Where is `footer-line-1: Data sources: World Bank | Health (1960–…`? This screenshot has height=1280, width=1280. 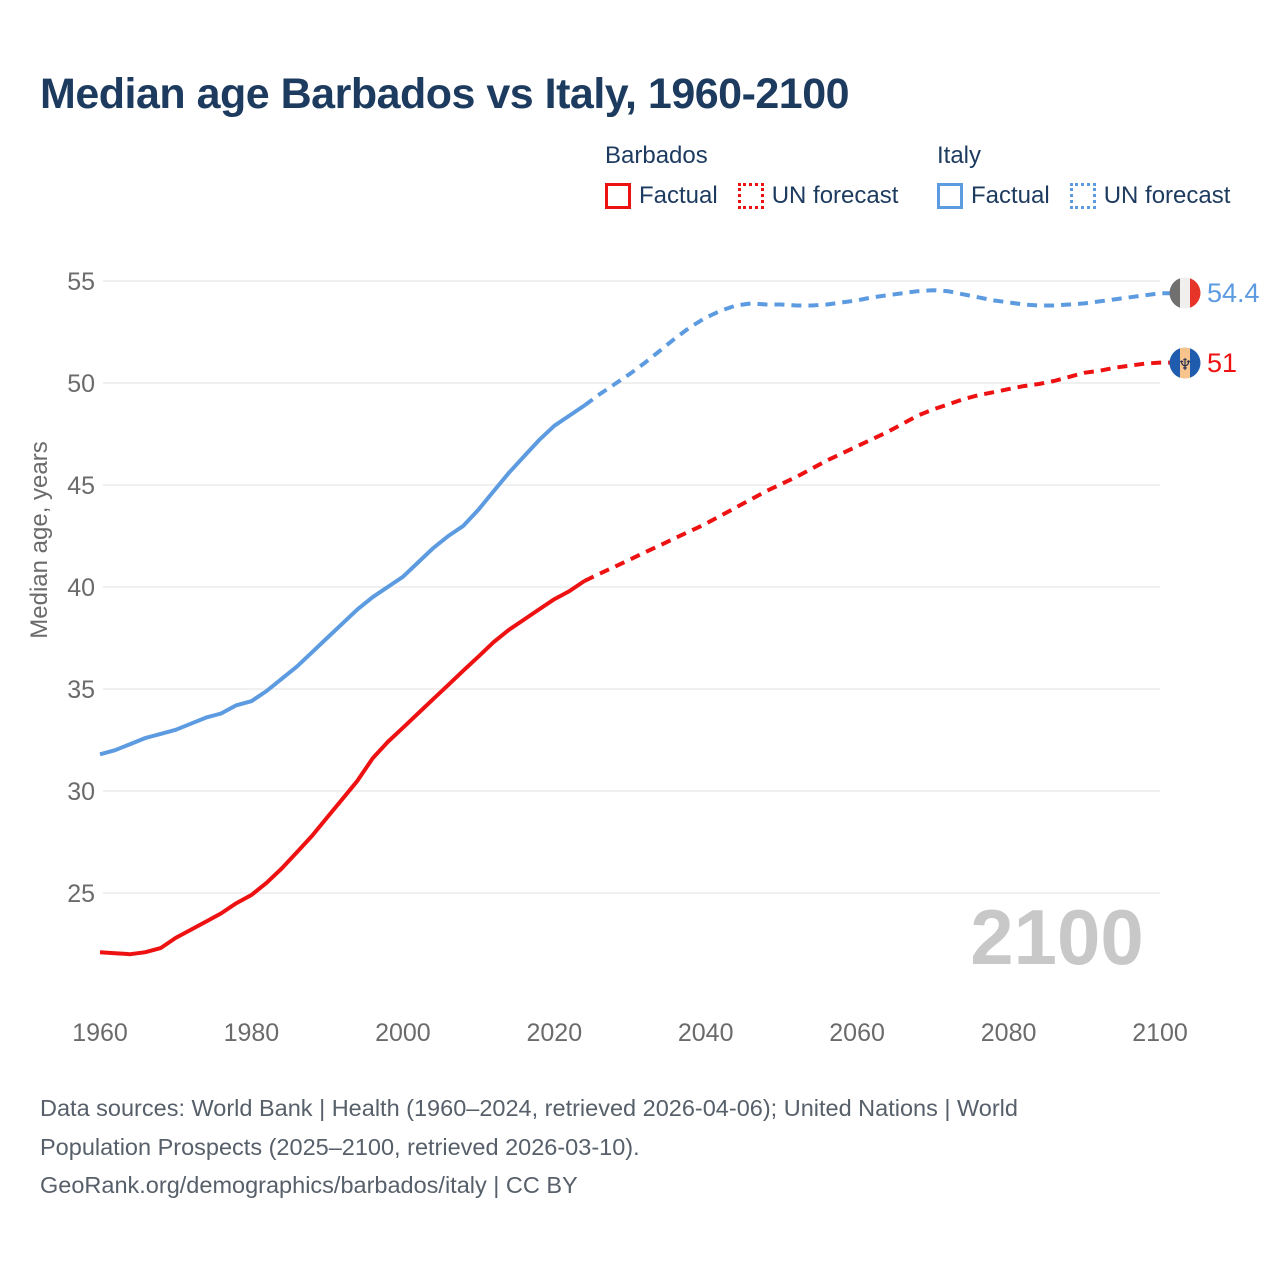
footer-line-1: Data sources: World Bank | Health (1960–… is located at coordinates (529, 1108).